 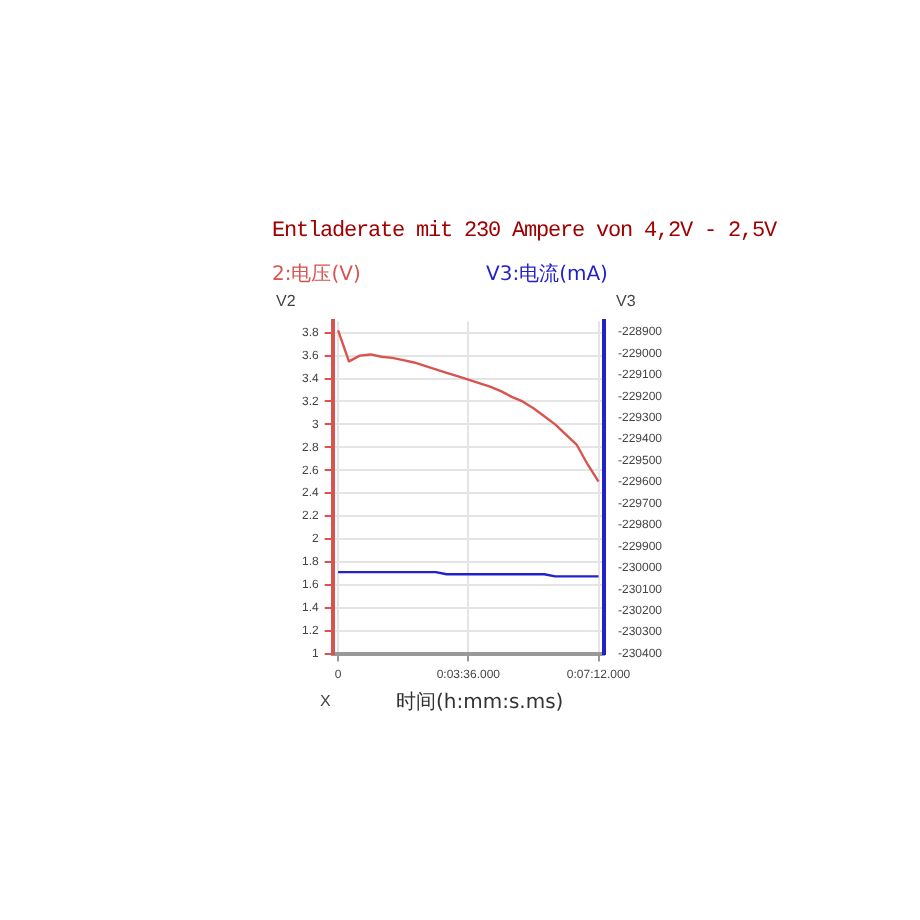 I want to click on x-axis-title: 时间(h:mm:s.ms), so click(x=480, y=702).